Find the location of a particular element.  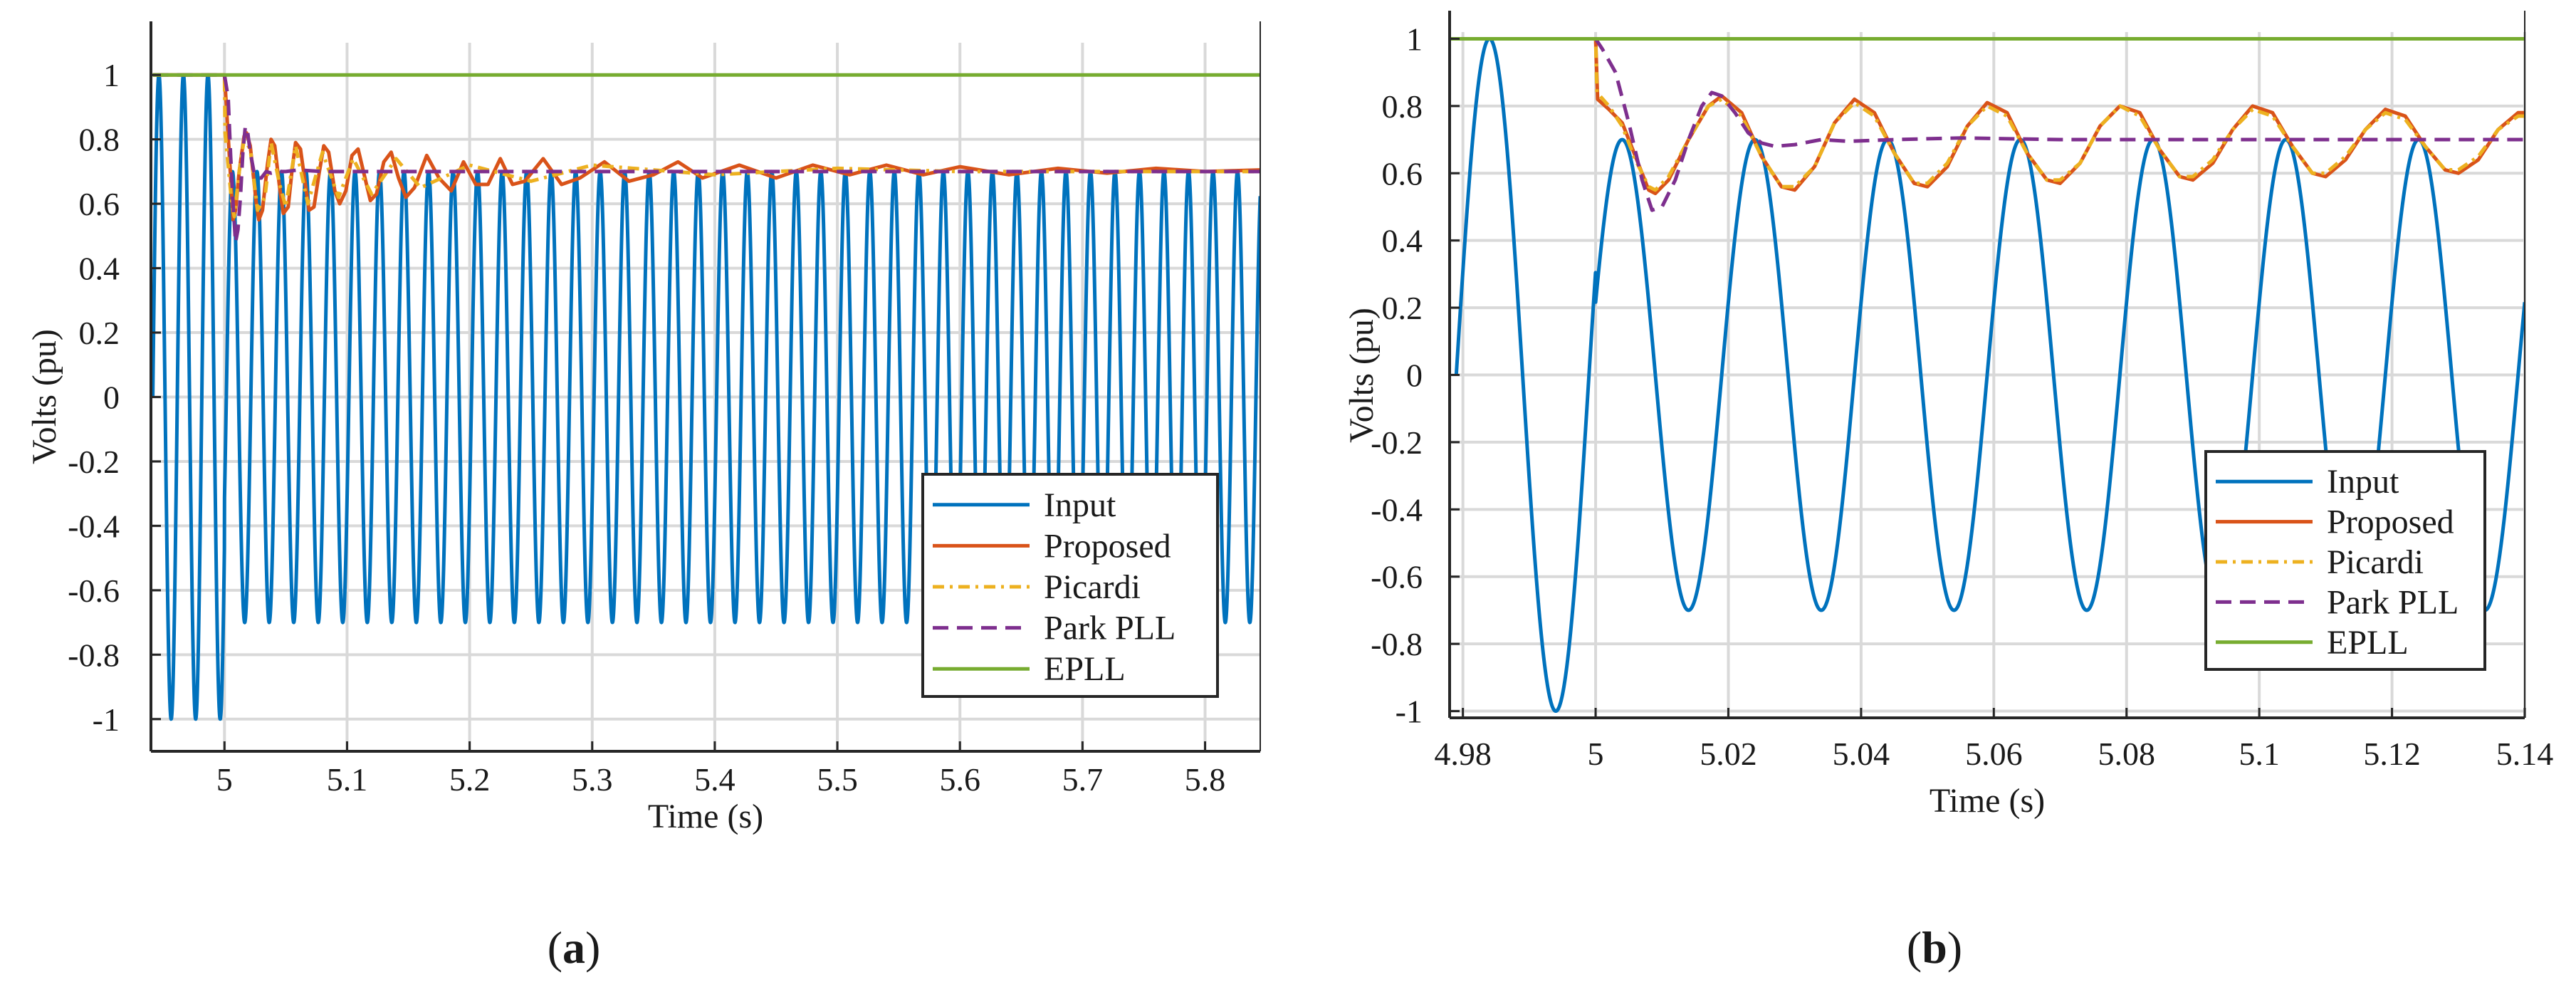

x-tick-label-a-2: 5.2 is located at coordinates (470, 779).